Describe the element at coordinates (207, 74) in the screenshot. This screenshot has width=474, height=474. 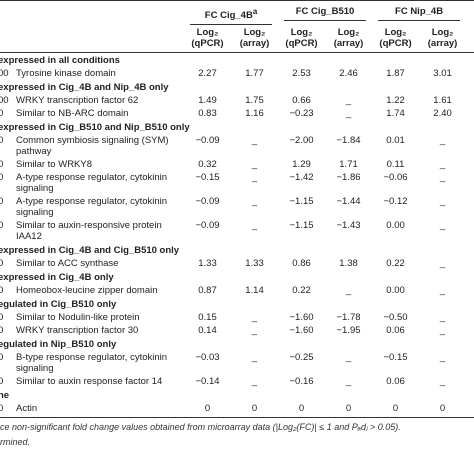
I see `value-cell: 2.27` at that location.